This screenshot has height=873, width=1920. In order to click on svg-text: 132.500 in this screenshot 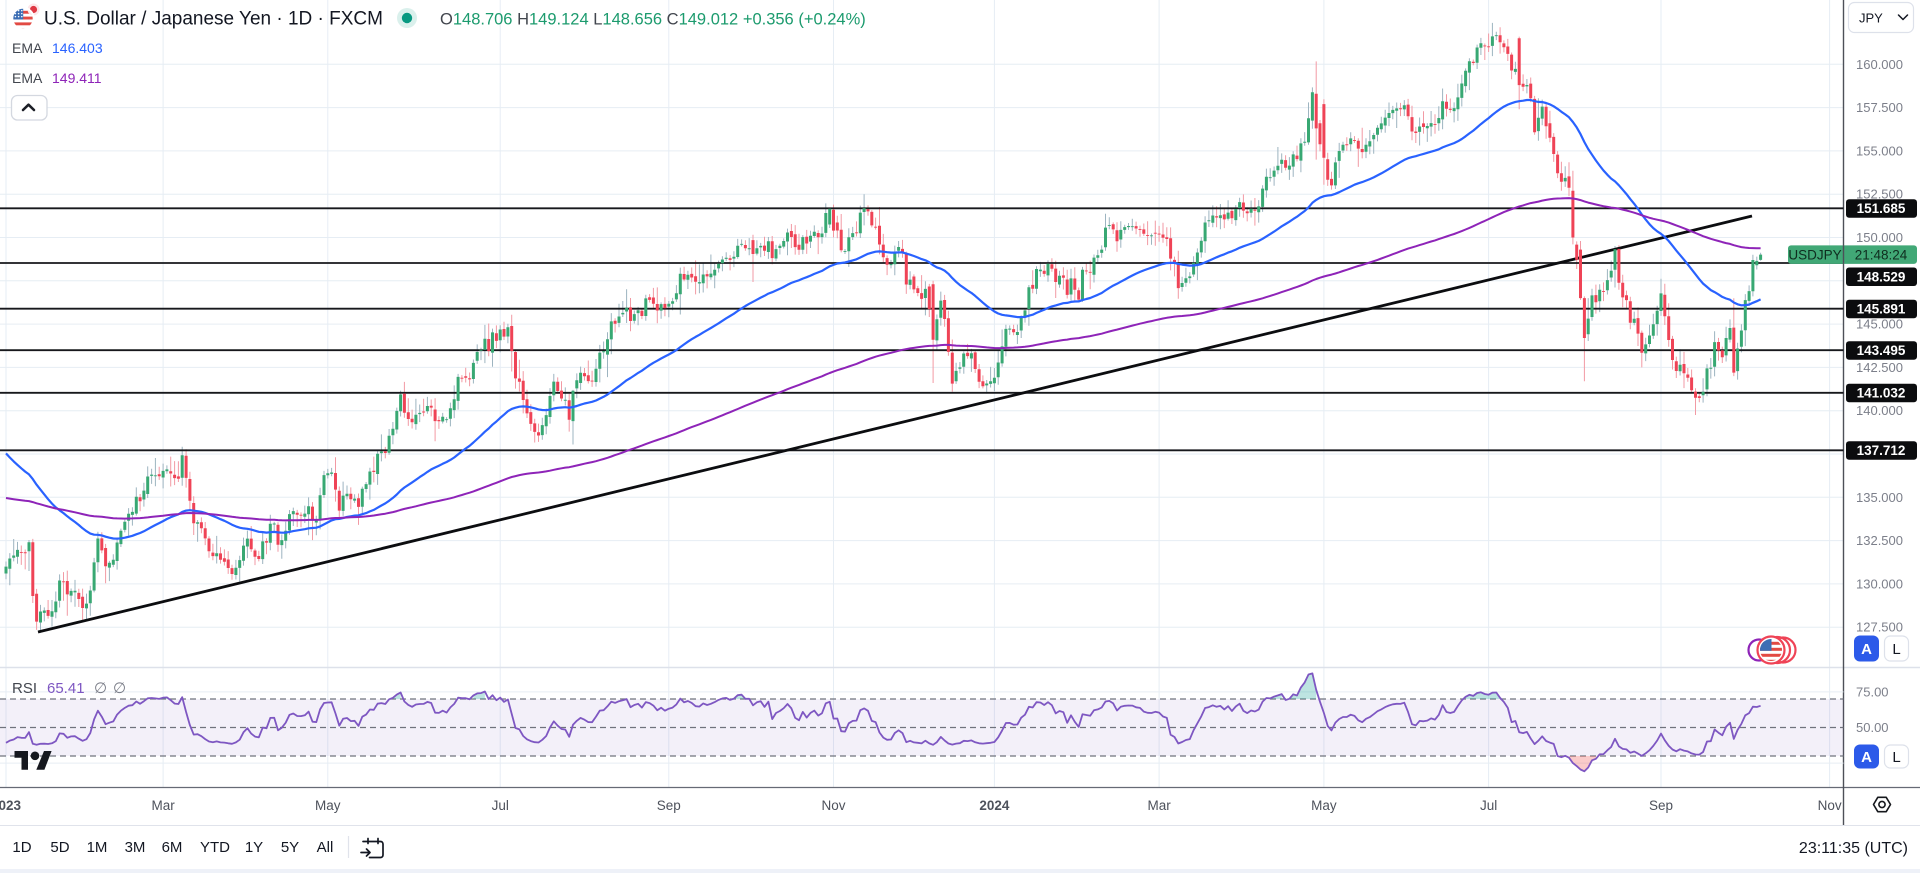, I will do `click(1879, 540)`.